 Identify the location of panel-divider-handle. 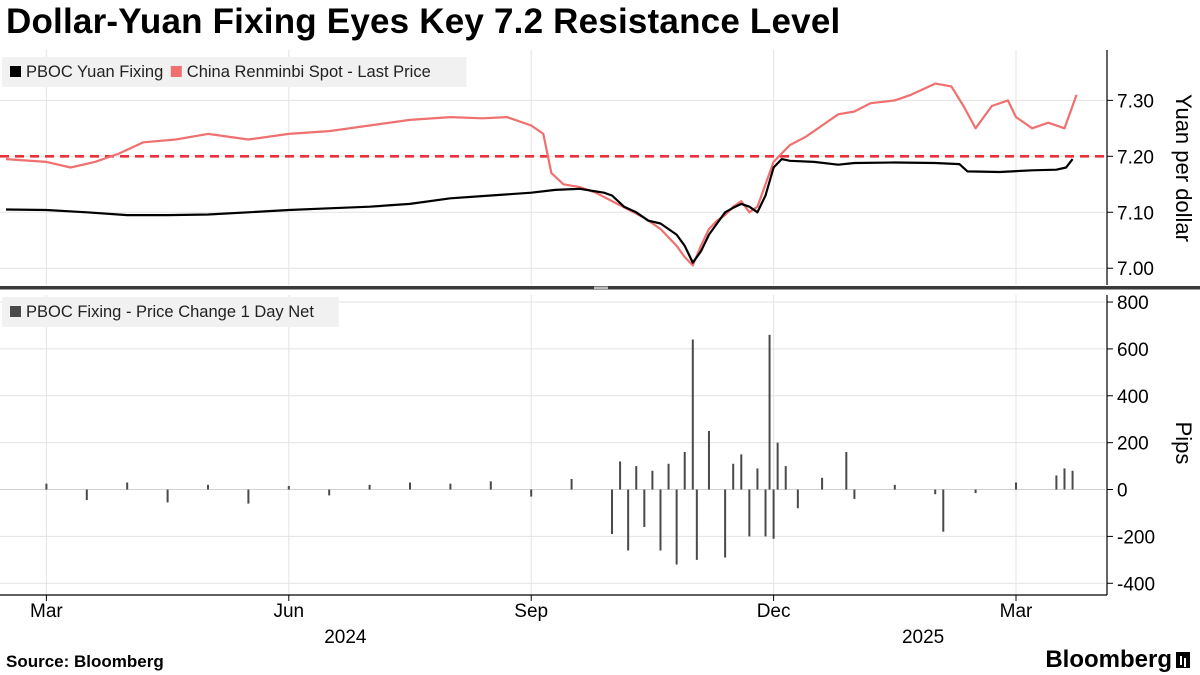
(601, 287).